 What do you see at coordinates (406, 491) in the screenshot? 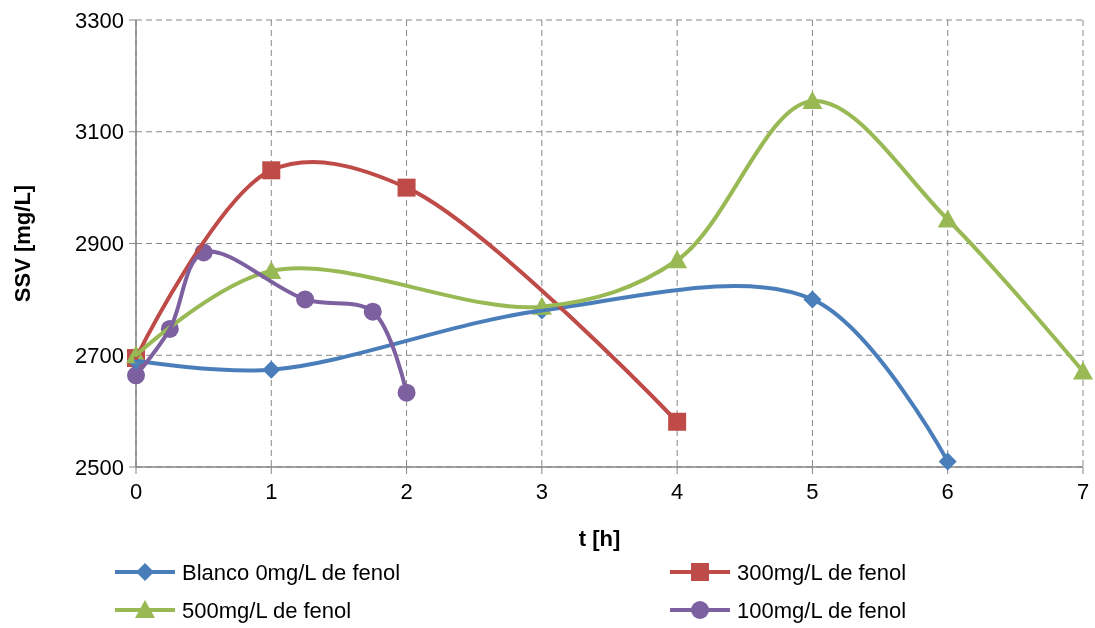
I see `x-tick-label: 2` at bounding box center [406, 491].